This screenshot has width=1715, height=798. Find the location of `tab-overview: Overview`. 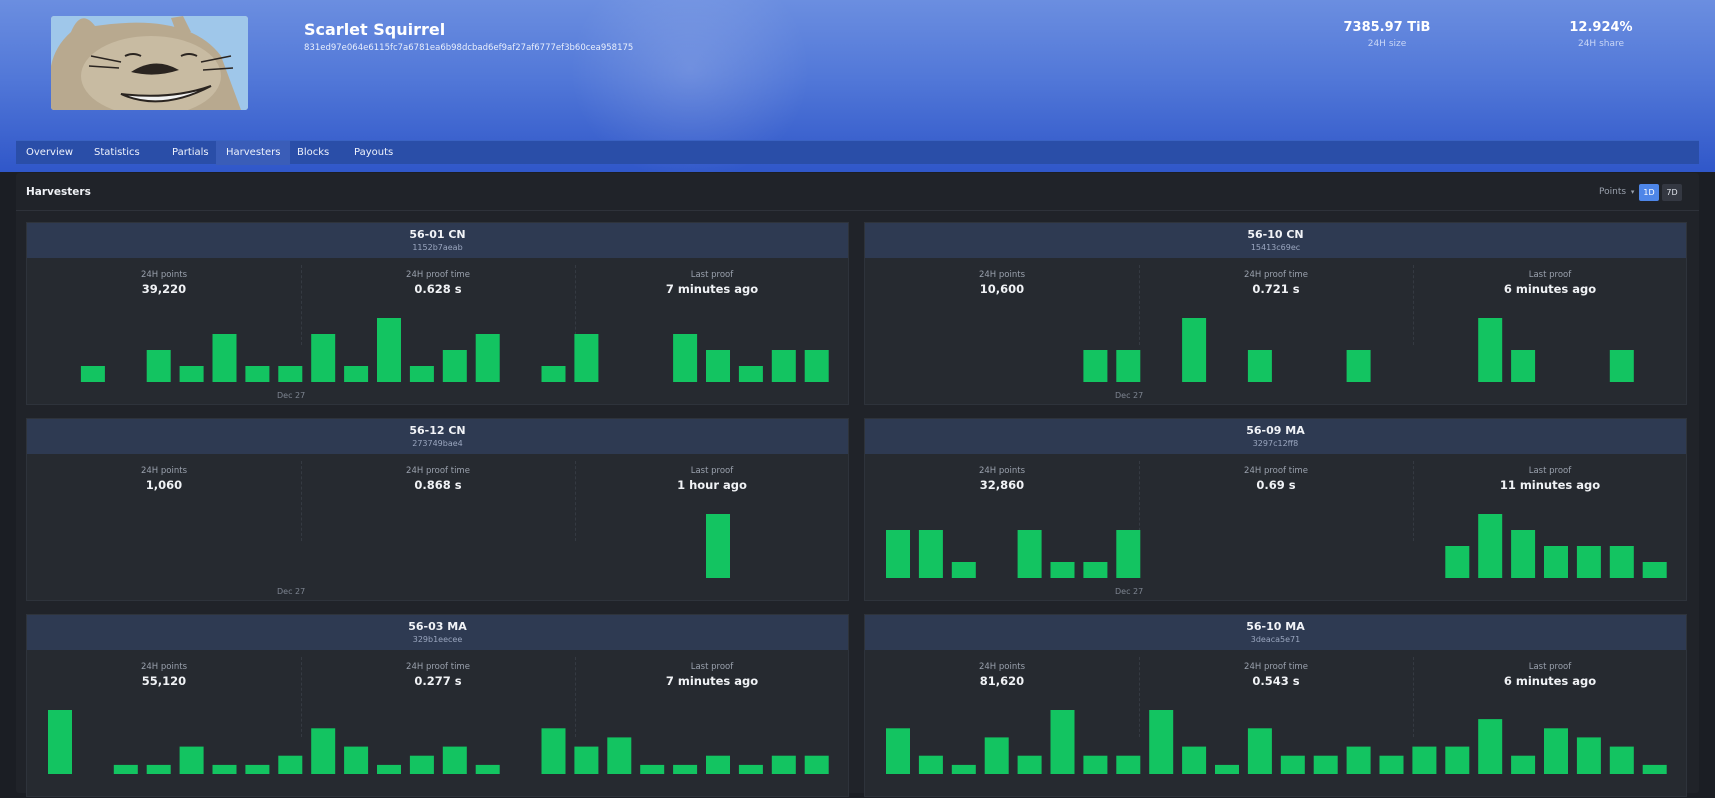

tab-overview: Overview is located at coordinates (50, 152).